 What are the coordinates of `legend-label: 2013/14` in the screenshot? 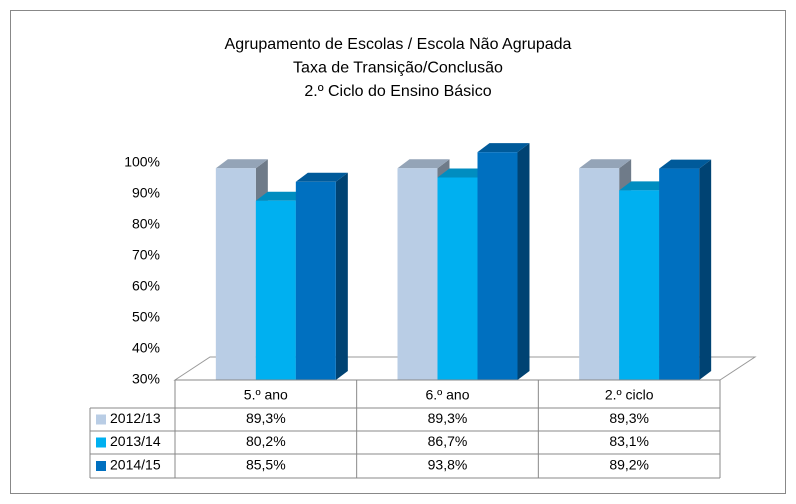 It's located at (135, 441).